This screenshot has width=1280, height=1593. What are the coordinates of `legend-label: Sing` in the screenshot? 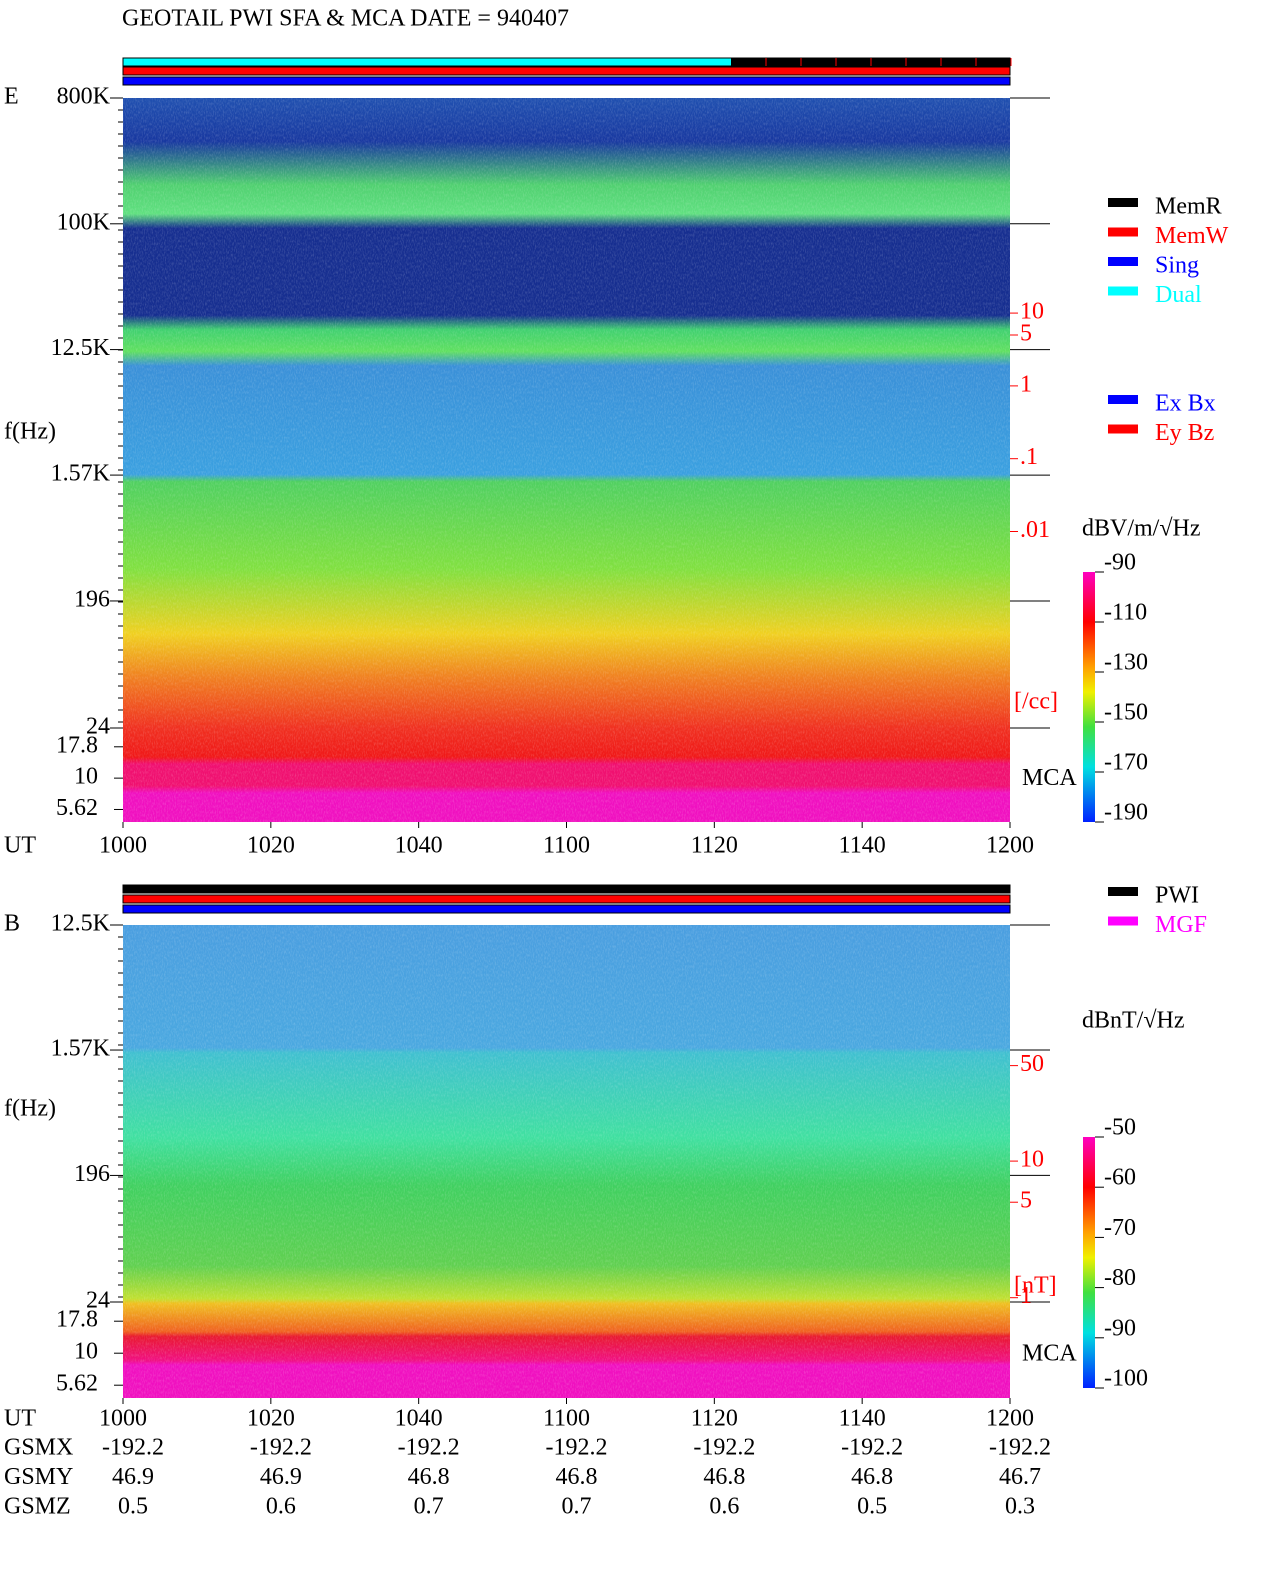 It's located at (1177, 266).